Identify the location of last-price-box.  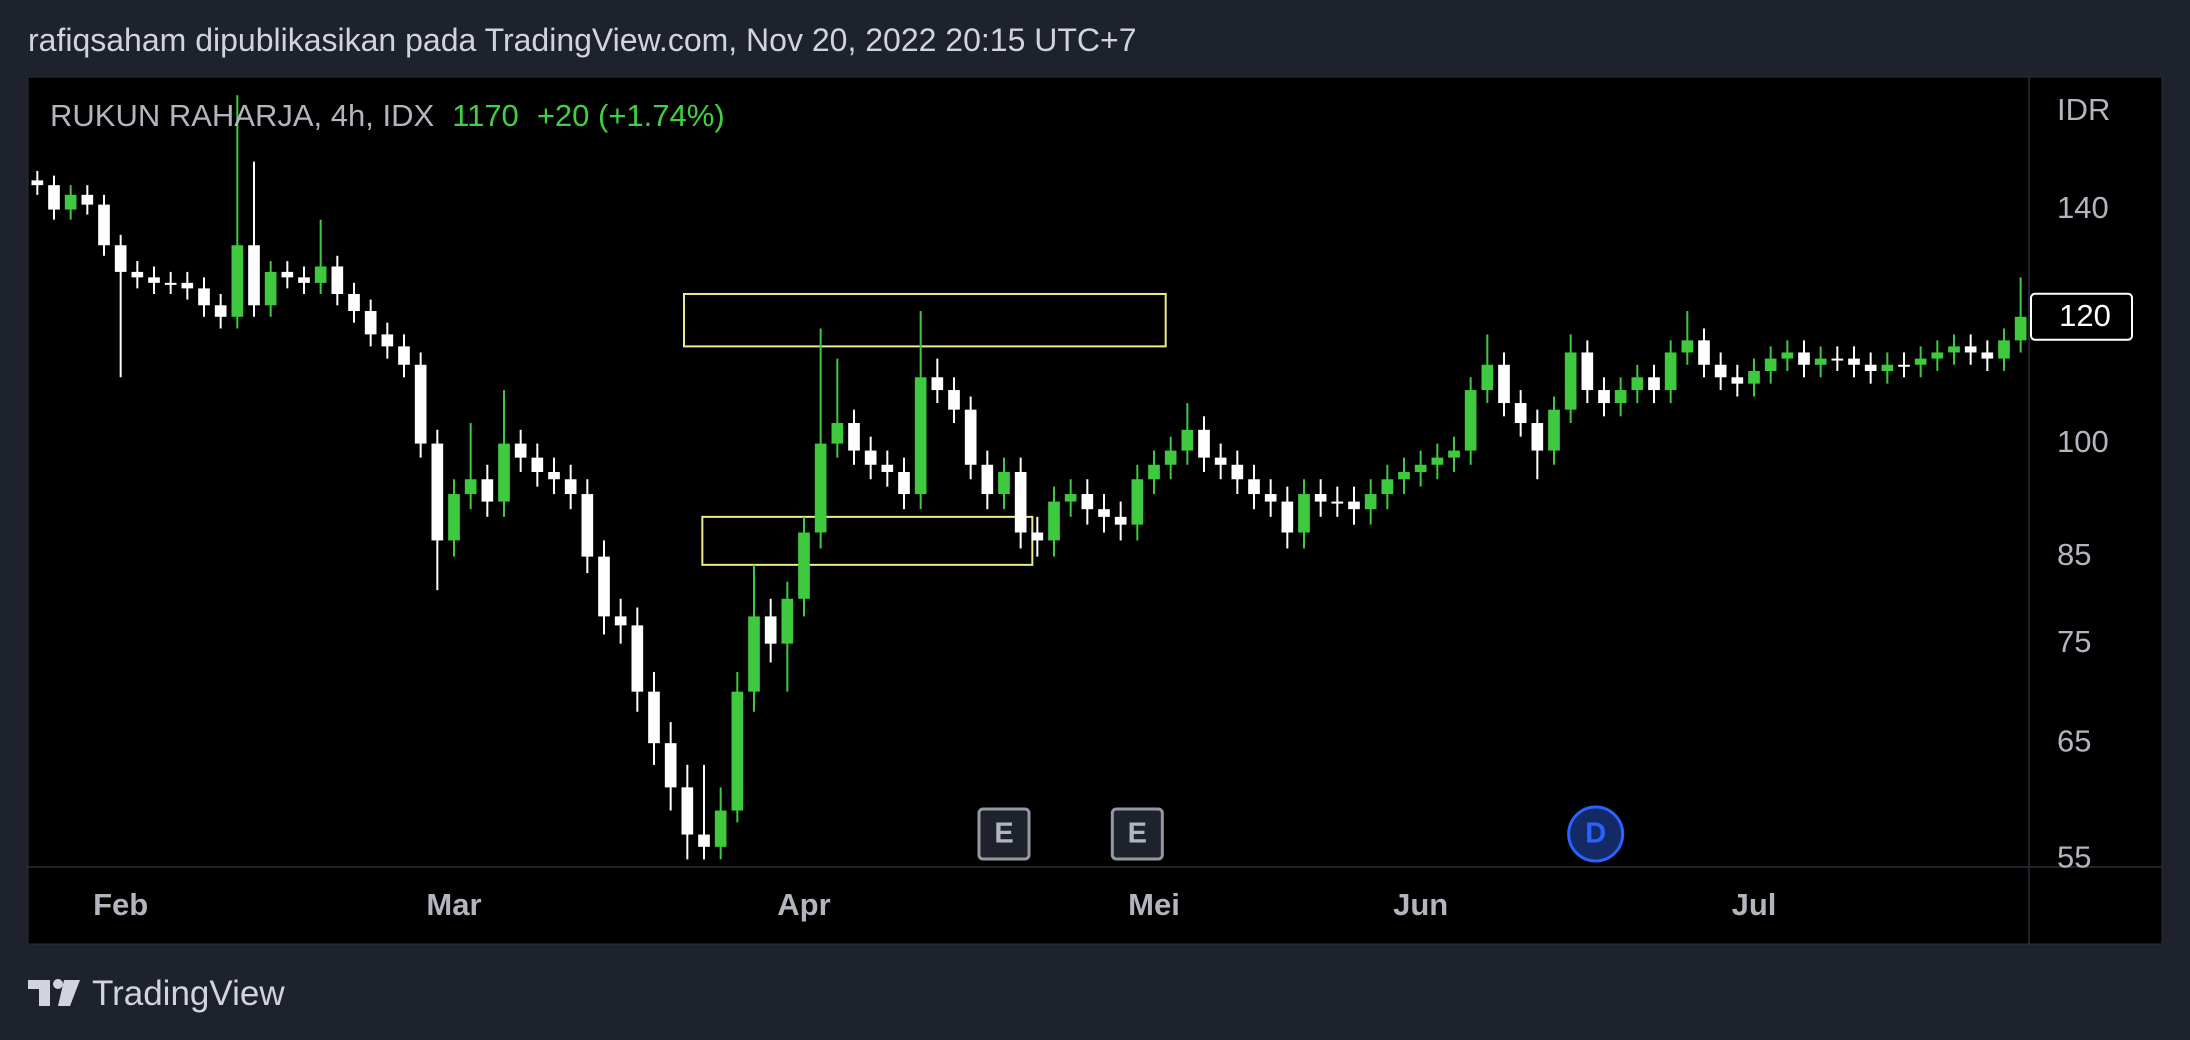
(2081, 316).